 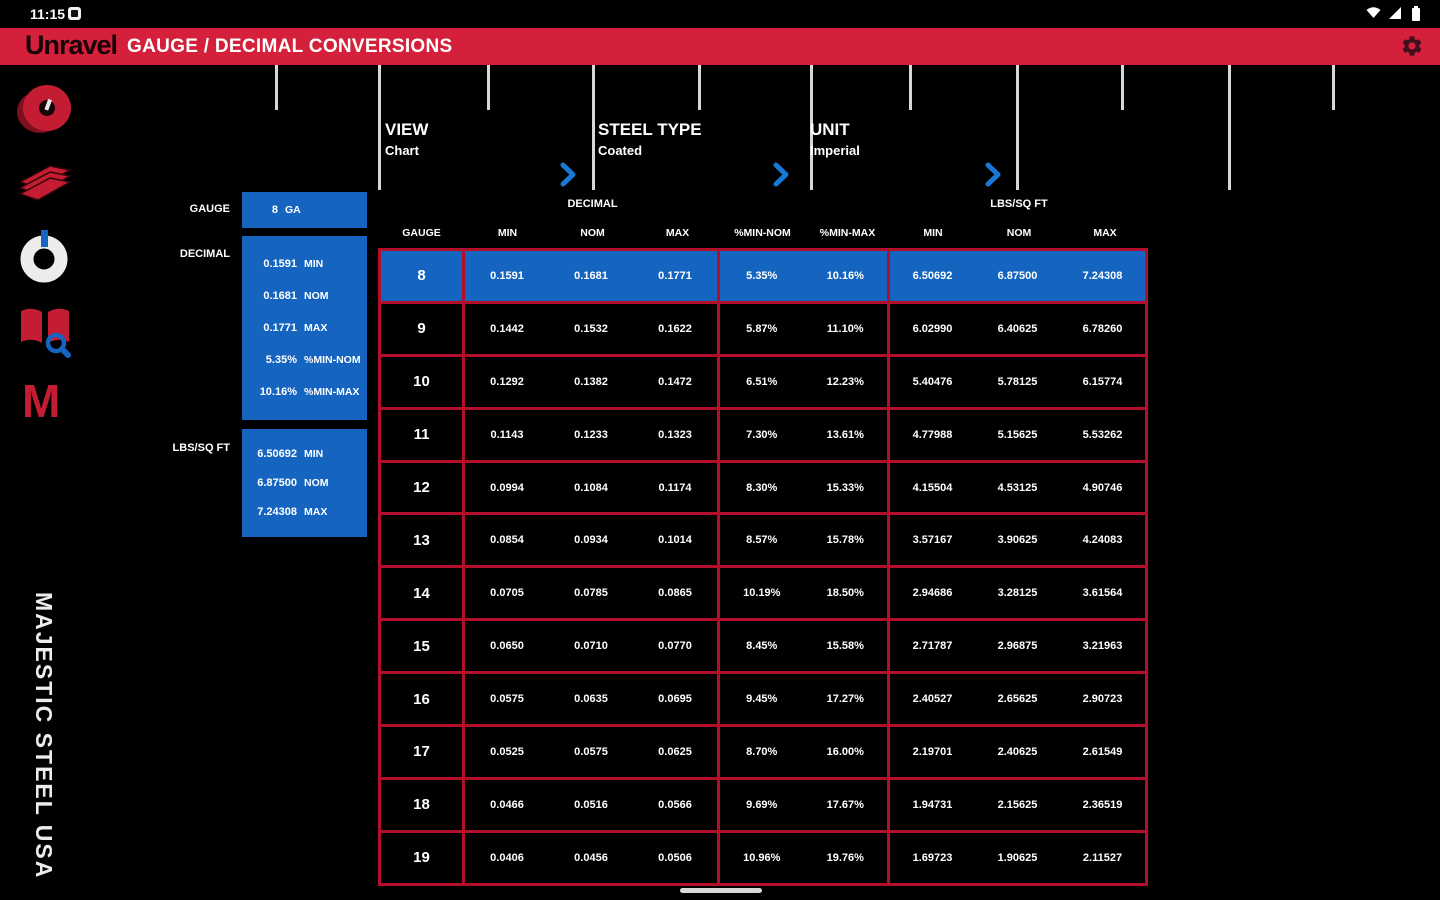 I want to click on lbs-min-cell: 6.50692, so click(x=932, y=275).